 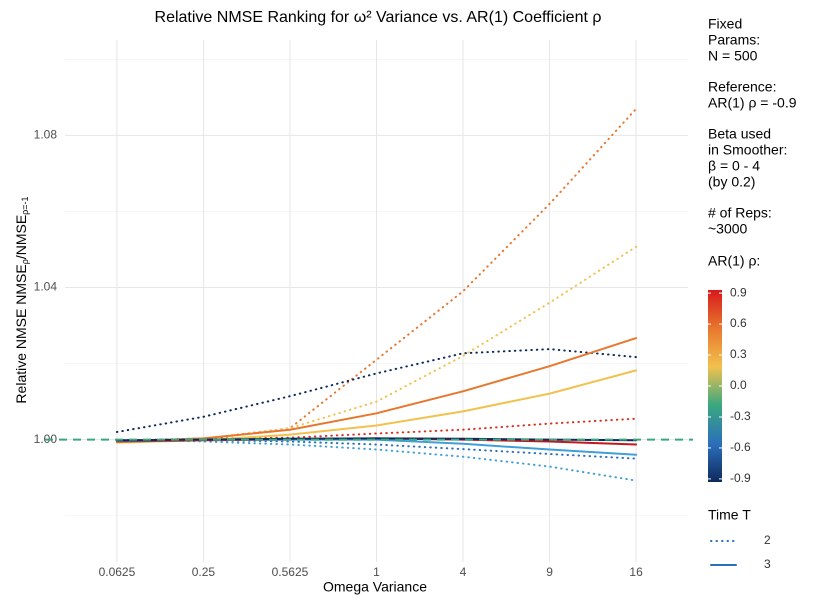 I want to click on y-label-den-sub: ρ=-1, so click(x=25, y=205).